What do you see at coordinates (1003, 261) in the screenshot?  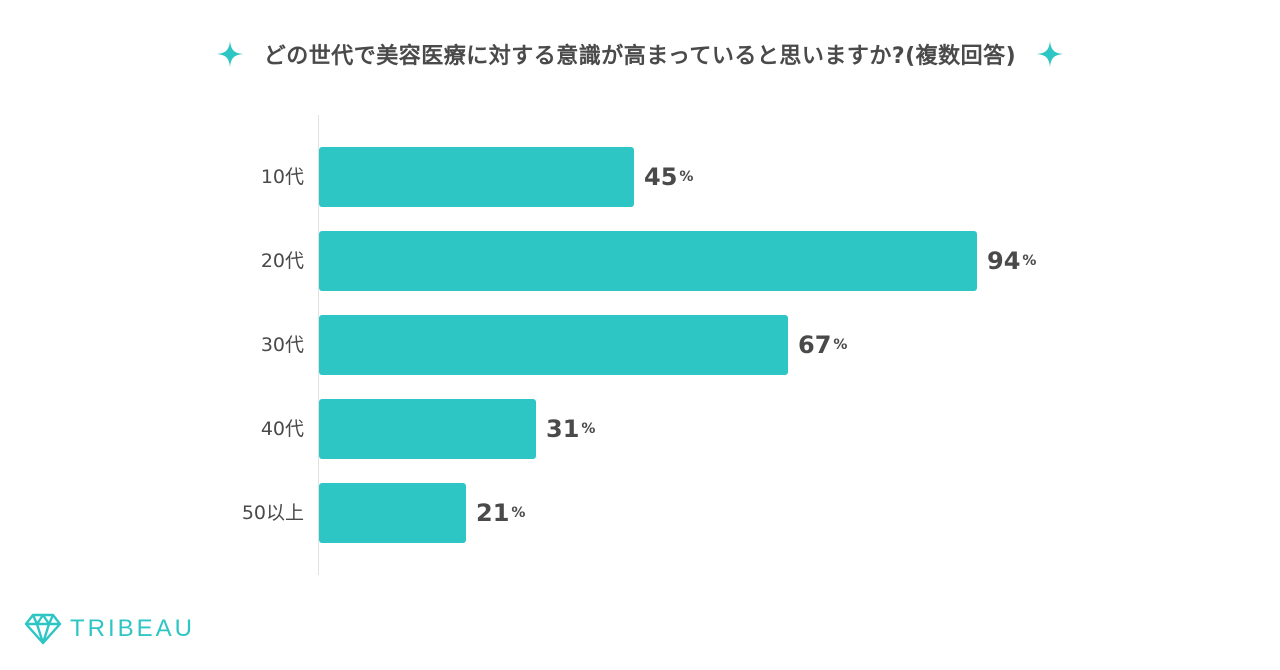 I see `data-label-value: 94` at bounding box center [1003, 261].